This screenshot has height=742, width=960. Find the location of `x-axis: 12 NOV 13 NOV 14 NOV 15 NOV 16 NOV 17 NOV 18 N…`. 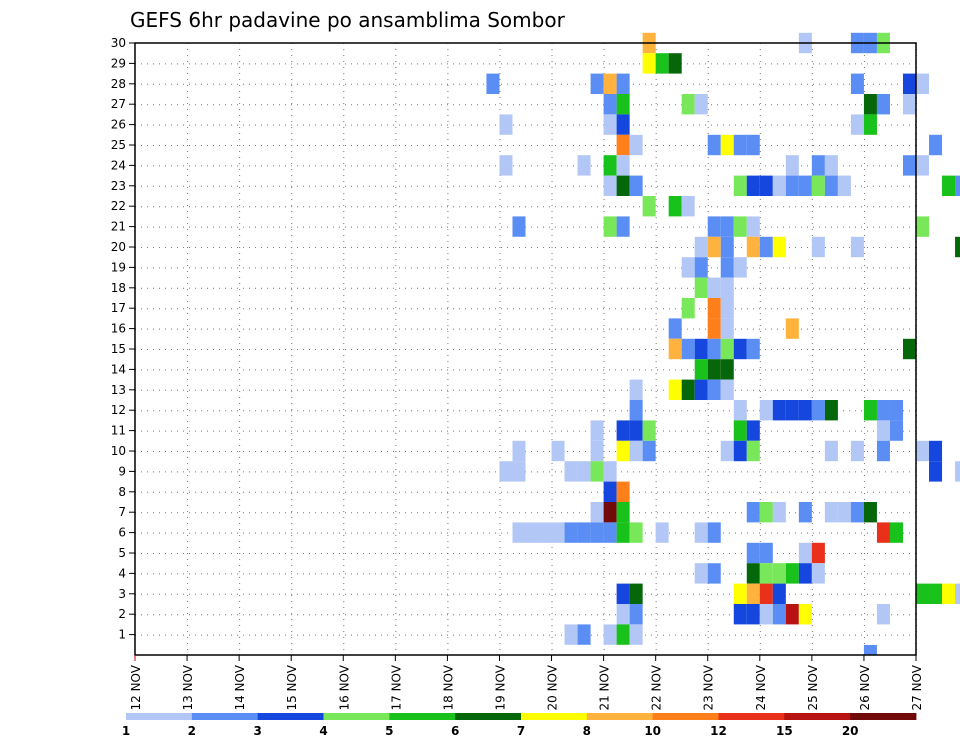

x-axis: 12 NOV 13 NOV 14 NOV 15 NOV 16 NOV 17 NOV 18 N… is located at coordinates (526, 683).